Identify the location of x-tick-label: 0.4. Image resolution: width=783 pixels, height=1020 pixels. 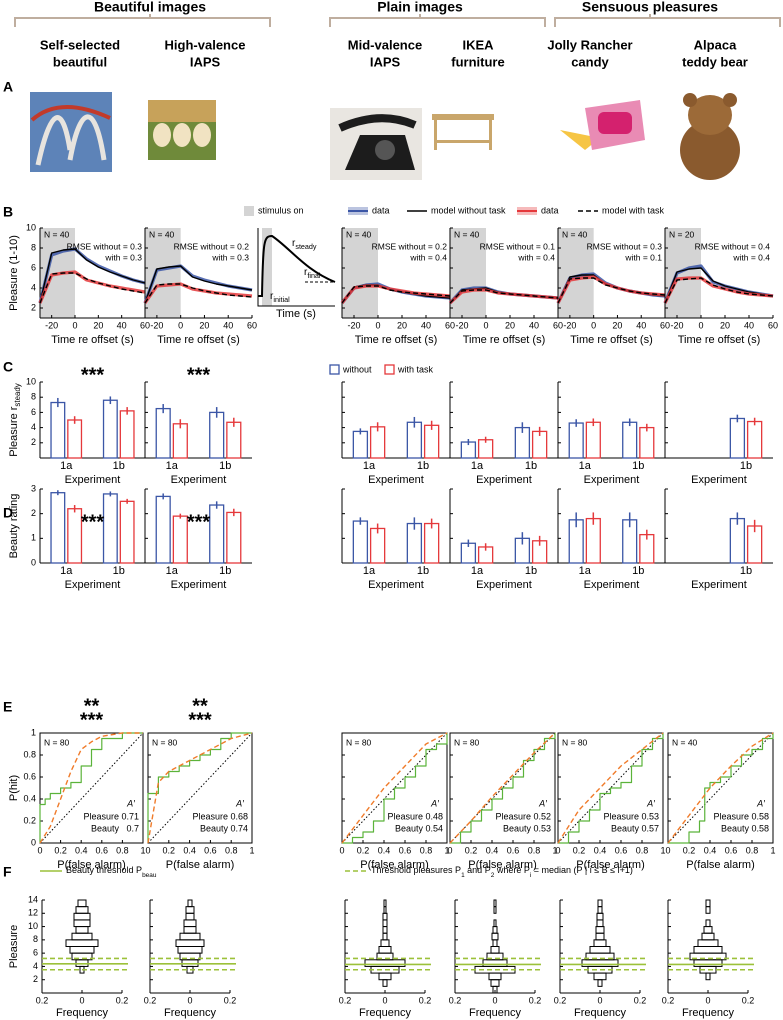
(600, 850).